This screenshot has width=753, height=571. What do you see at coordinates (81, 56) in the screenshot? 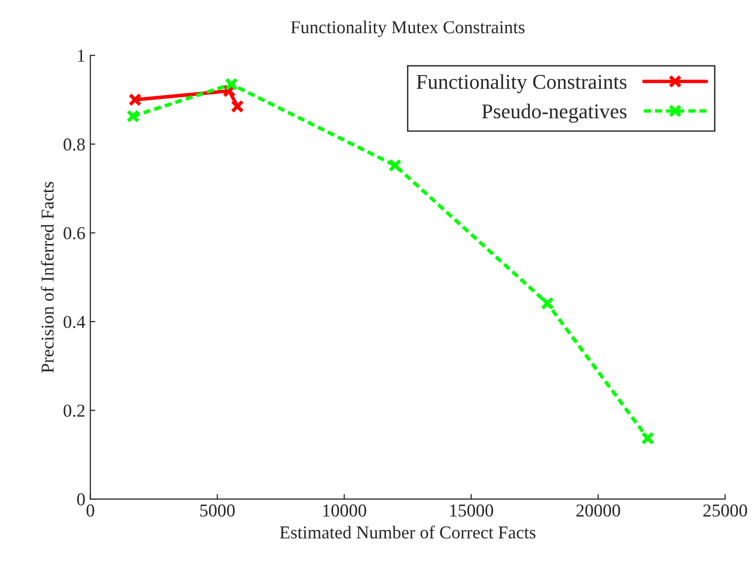
I see `y-tick-label: 1` at bounding box center [81, 56].